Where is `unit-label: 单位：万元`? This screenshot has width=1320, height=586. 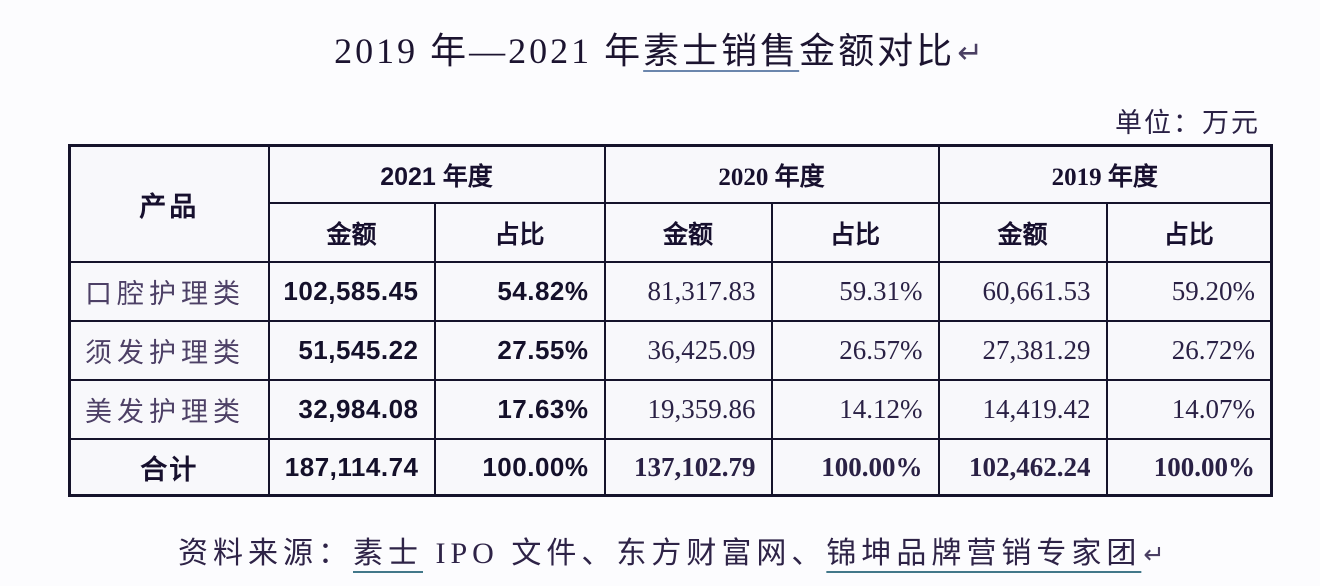
unit-label: 单位：万元 is located at coordinates (1187, 123).